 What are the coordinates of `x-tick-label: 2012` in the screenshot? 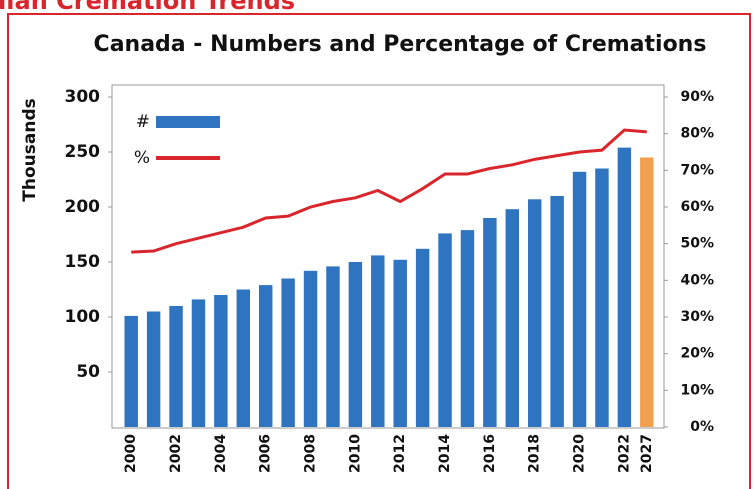 It's located at (400, 453).